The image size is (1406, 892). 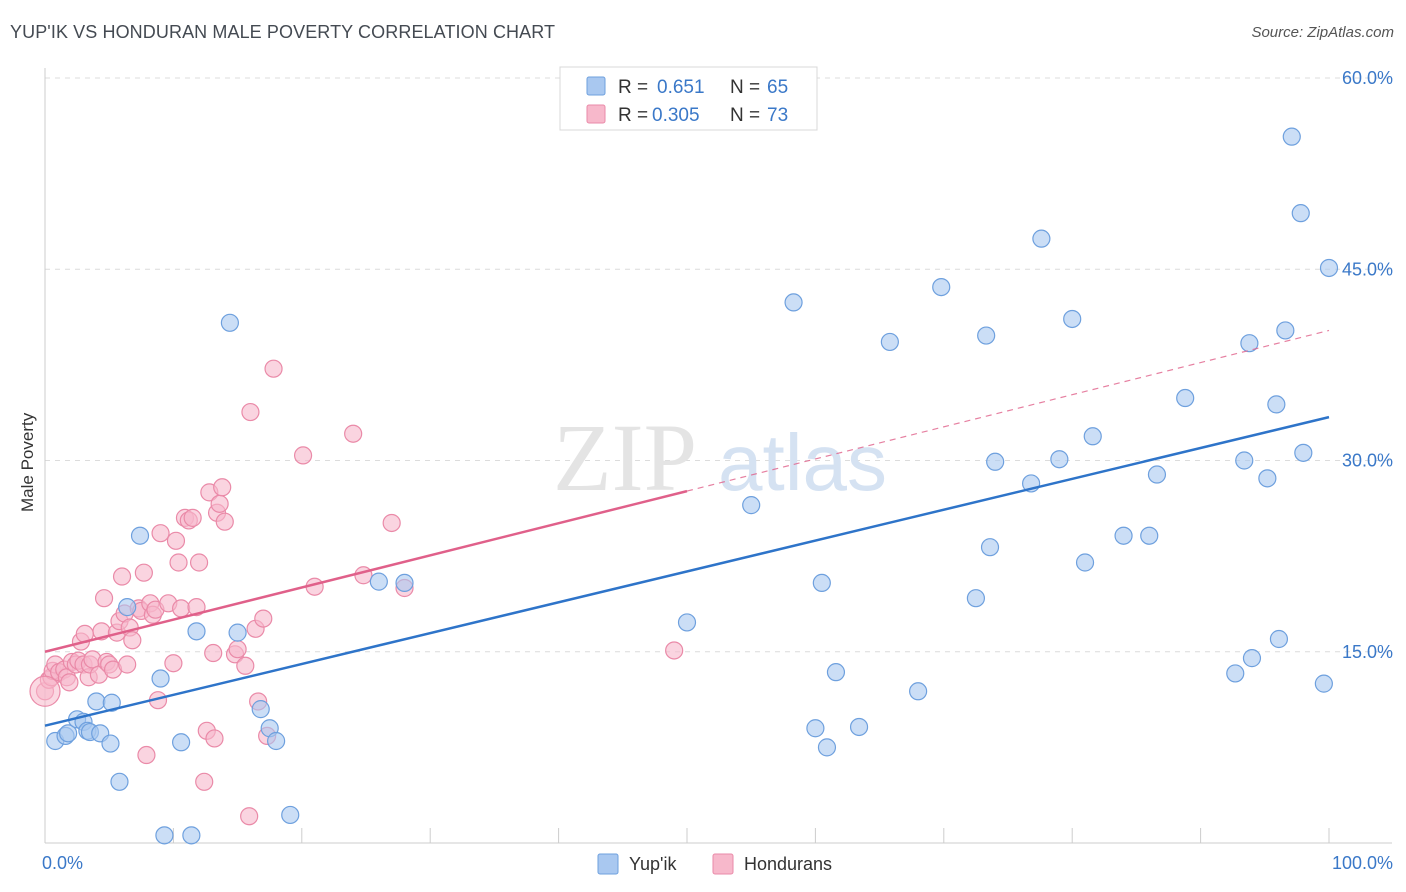 I want to click on legend-n-label-1: N =, so click(x=745, y=87).